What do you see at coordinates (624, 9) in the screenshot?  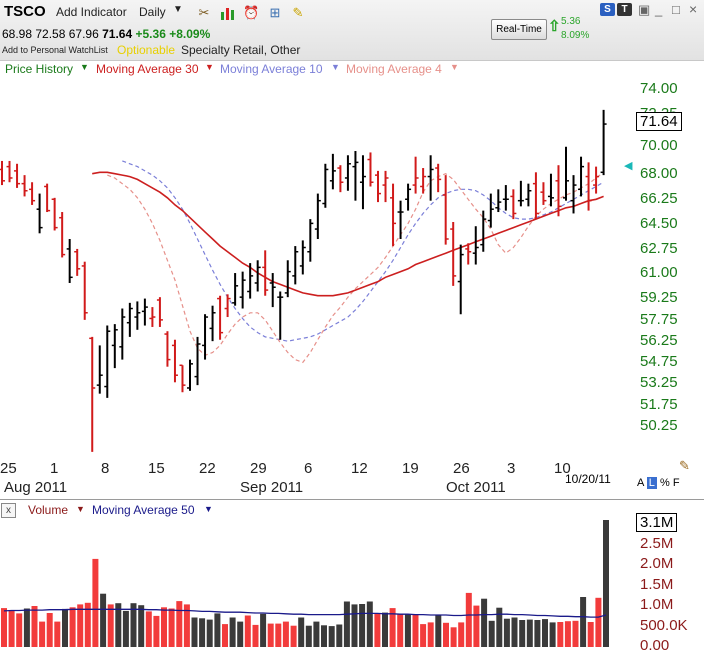 I see `t-button-icon: T` at bounding box center [624, 9].